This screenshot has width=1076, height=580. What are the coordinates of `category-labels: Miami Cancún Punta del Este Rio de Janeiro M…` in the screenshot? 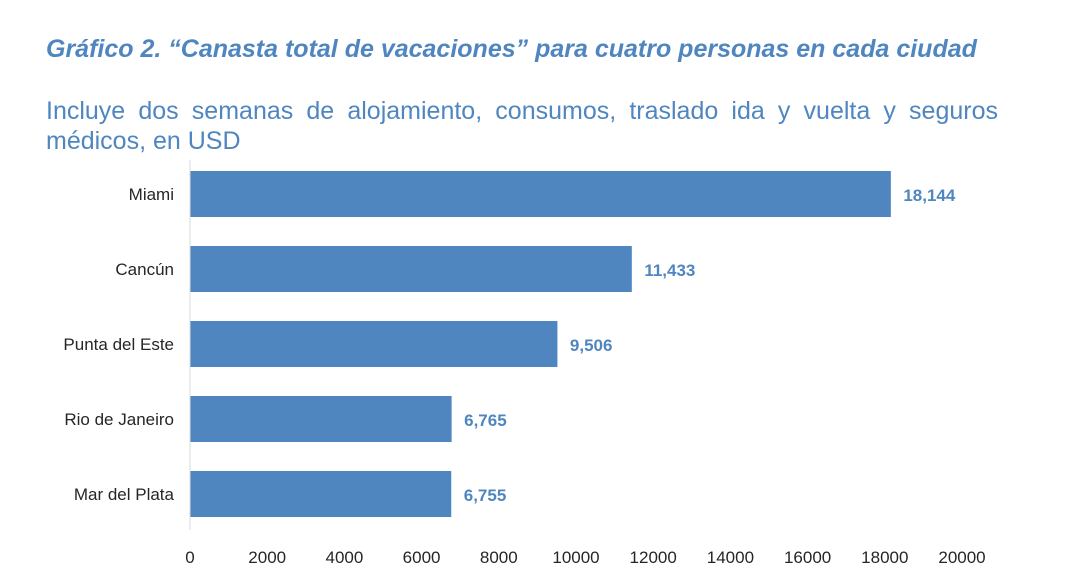 It's located at (118, 344).